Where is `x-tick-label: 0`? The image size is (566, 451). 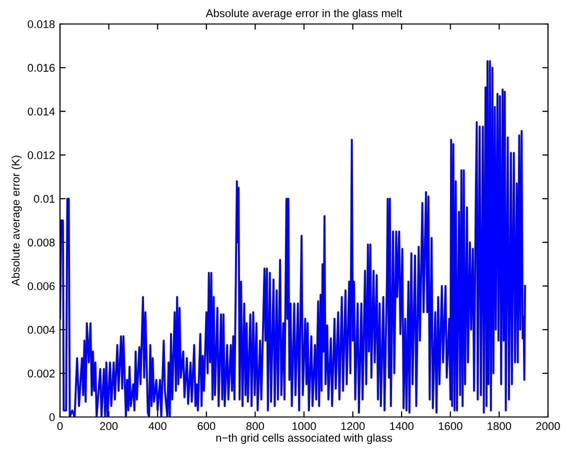
x-tick-label: 0 is located at coordinates (60, 426).